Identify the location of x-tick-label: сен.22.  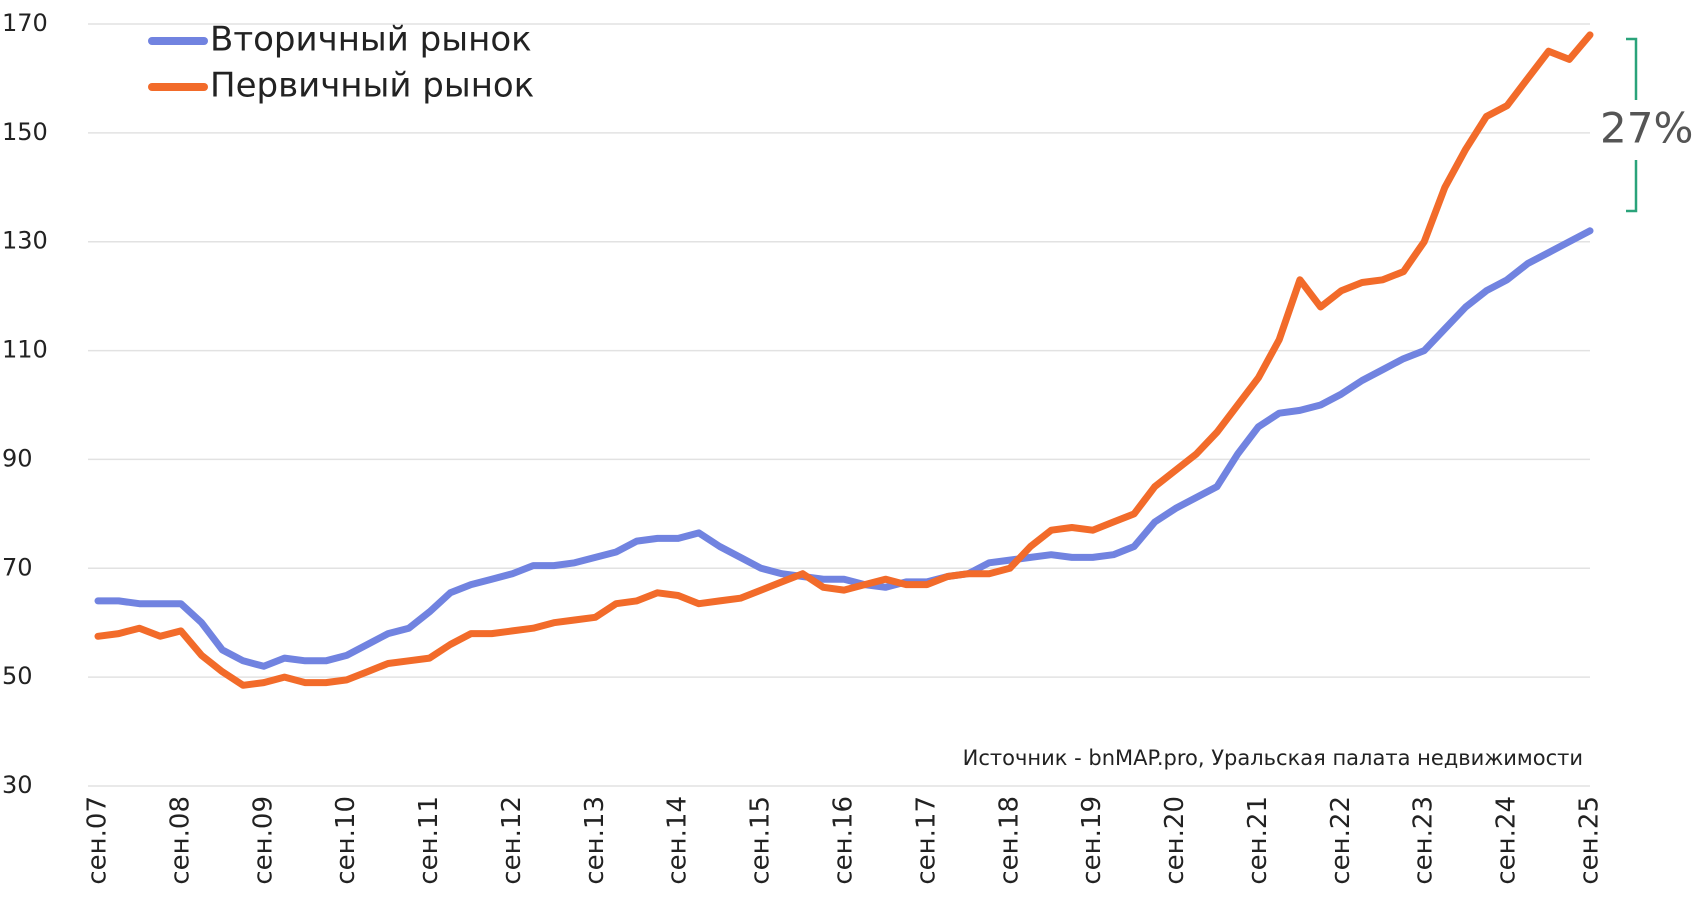
(1341, 840).